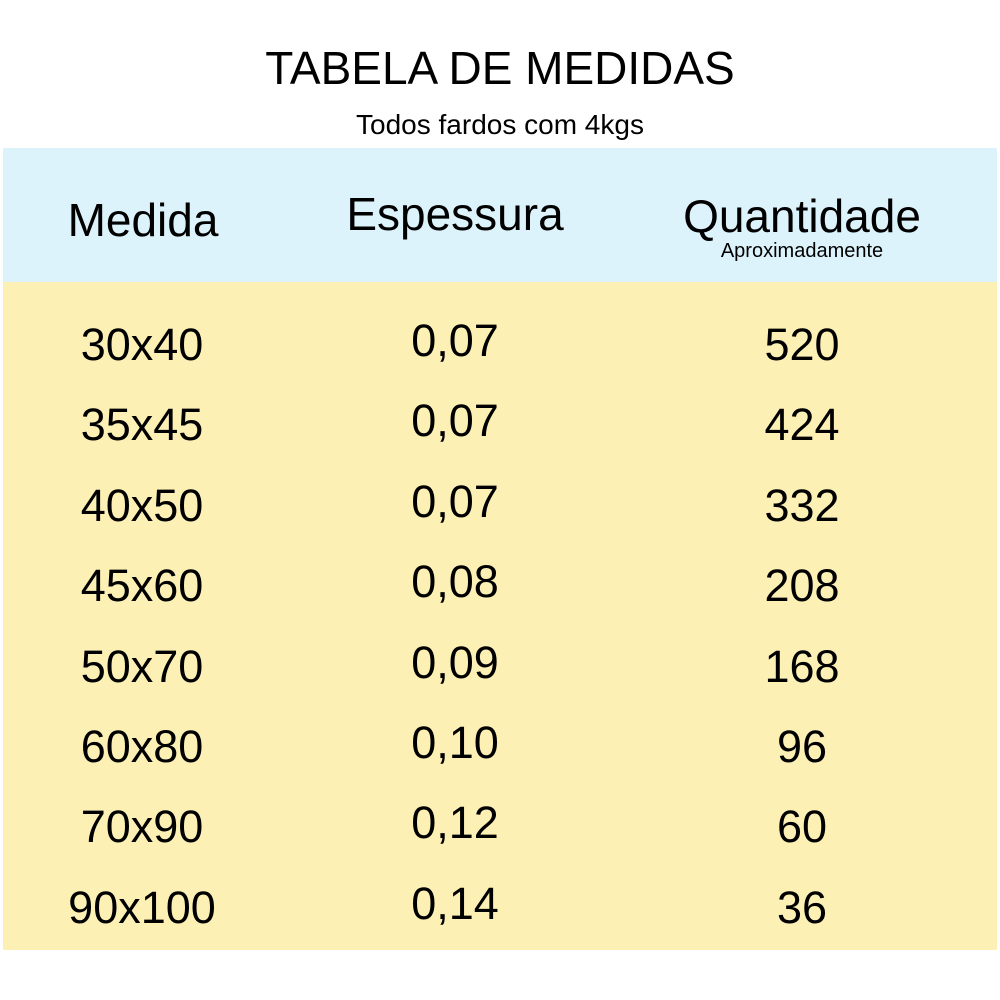 The height and width of the screenshot is (1000, 1000). Describe the element at coordinates (802, 827) in the screenshot. I see `cell-quantidade: 60` at that location.